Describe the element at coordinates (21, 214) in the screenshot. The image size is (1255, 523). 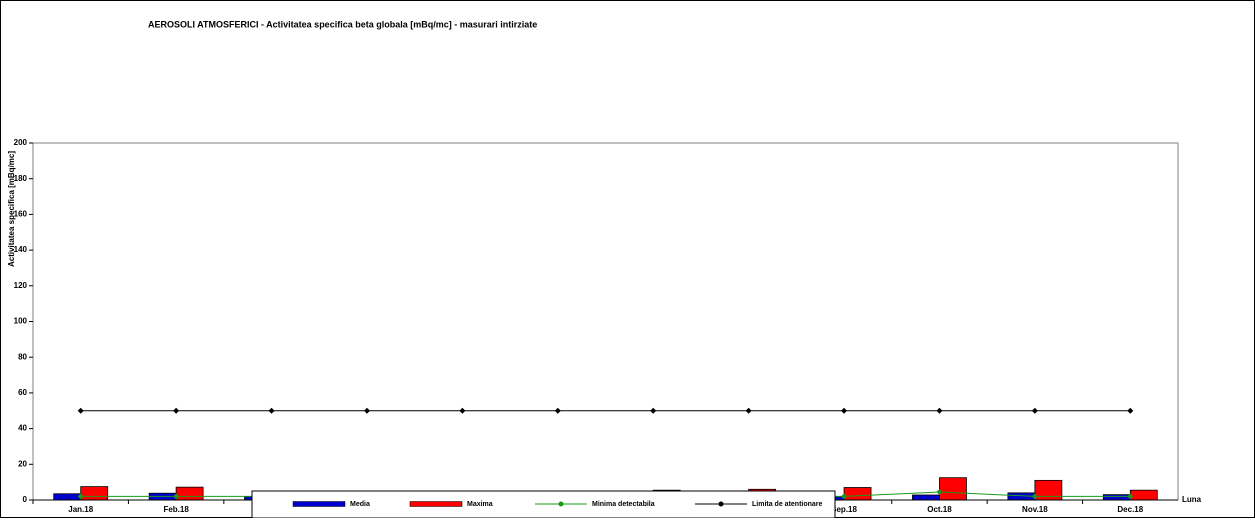
I see `y-tick-label: 160` at that location.